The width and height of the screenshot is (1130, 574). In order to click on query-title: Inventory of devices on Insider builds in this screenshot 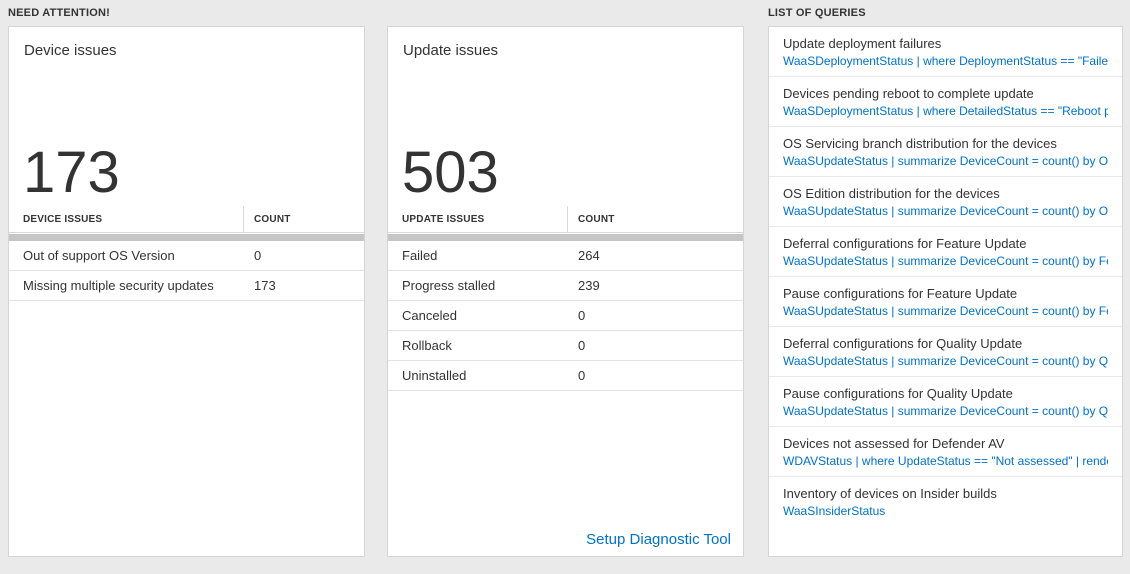, I will do `click(890, 493)`.